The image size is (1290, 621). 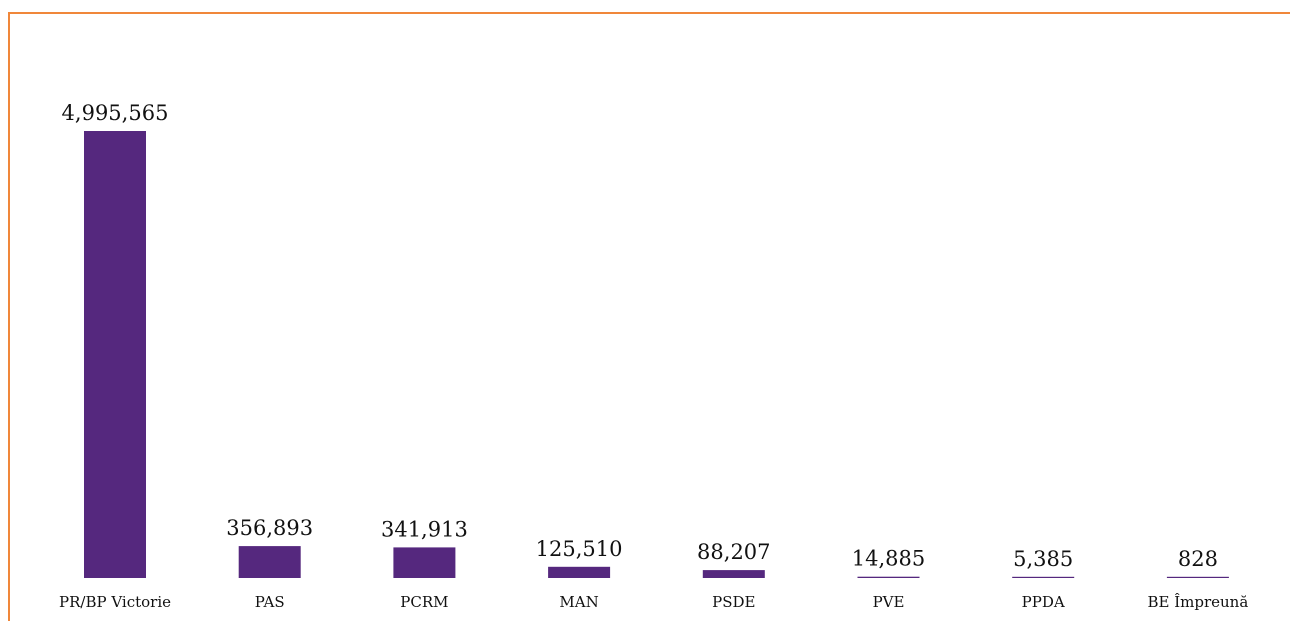 What do you see at coordinates (733, 602) in the screenshot?
I see `category-label-4: PSDE` at bounding box center [733, 602].